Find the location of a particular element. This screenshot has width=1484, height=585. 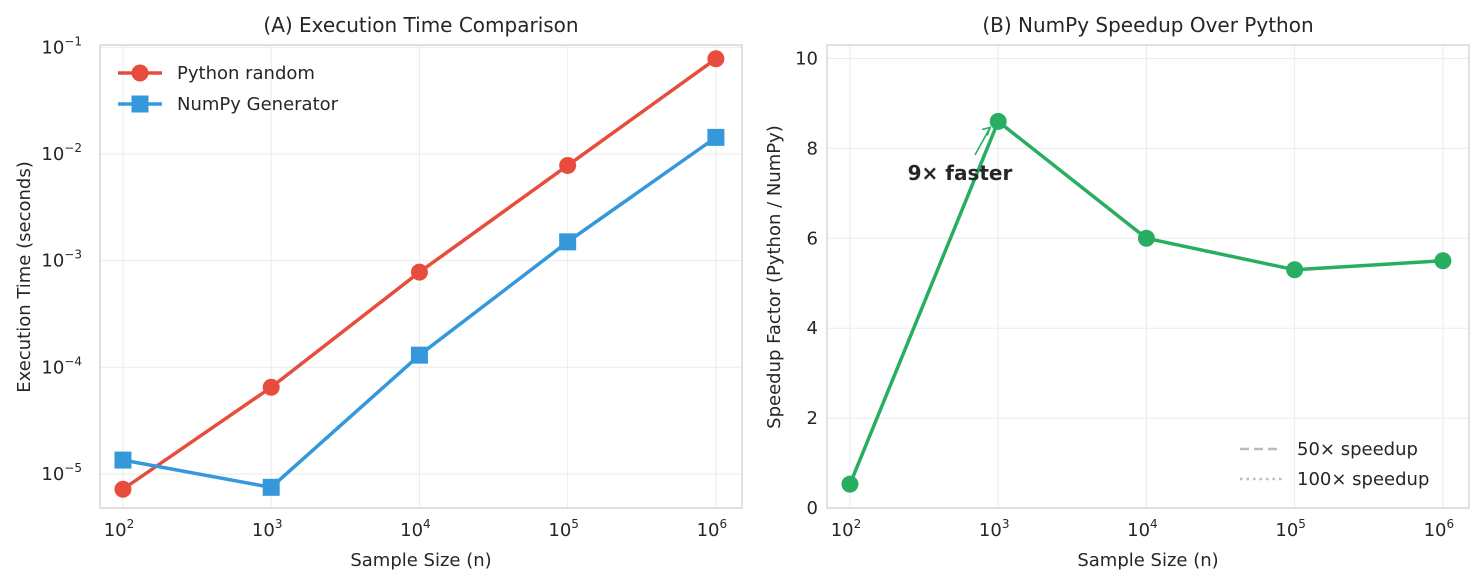

chart-a-x-label: Sample Size (n) is located at coordinates (420, 560).